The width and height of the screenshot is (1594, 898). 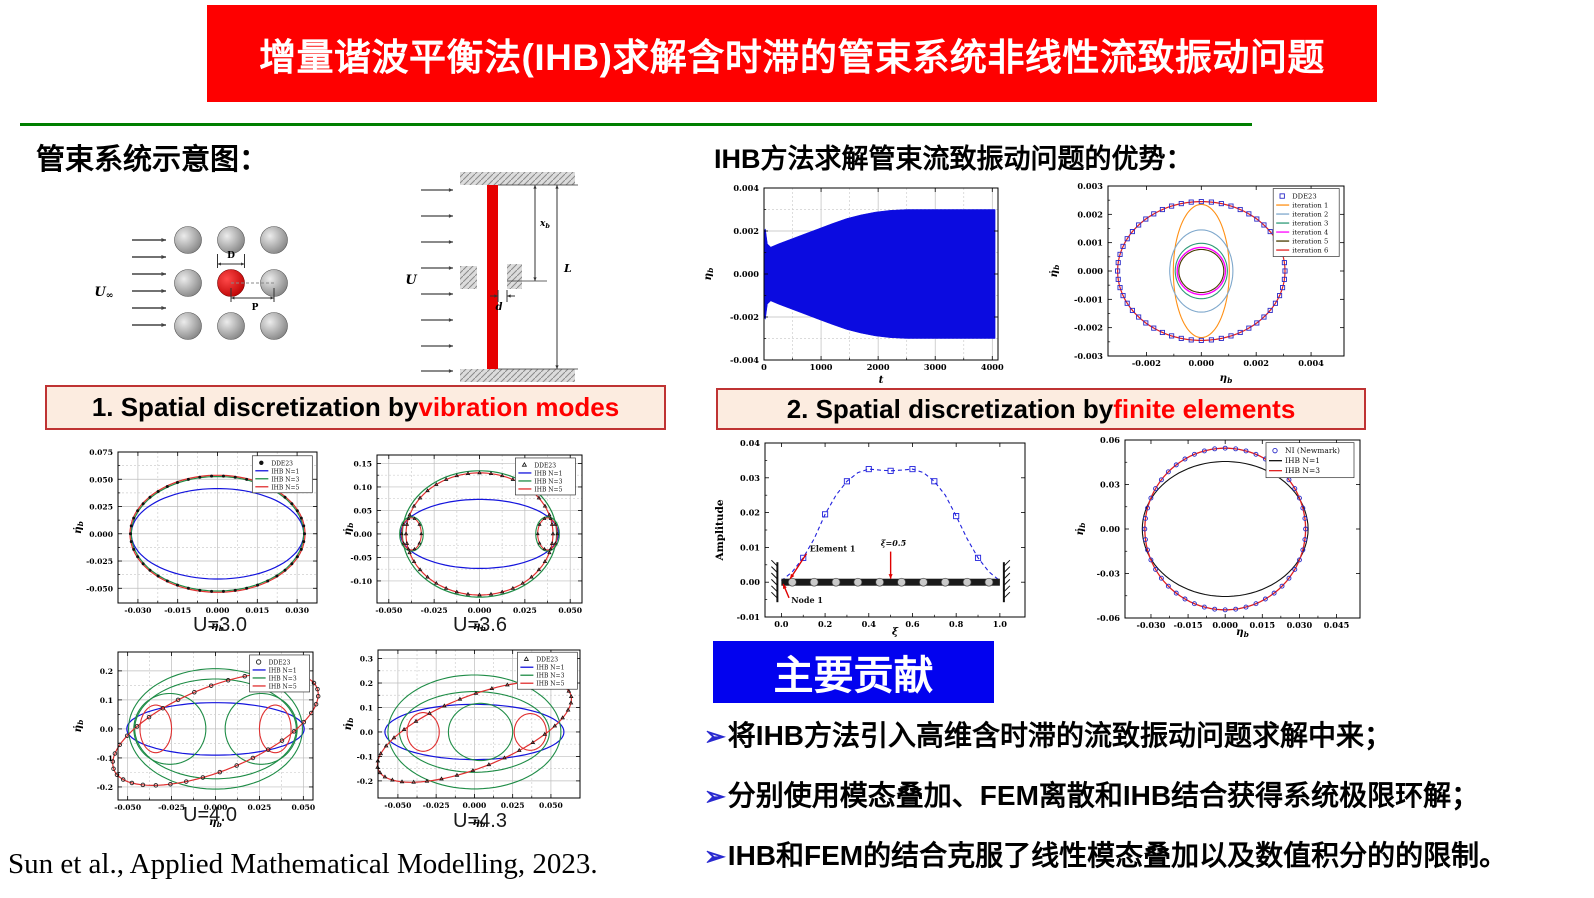 I want to click on title-banner: 增量谐波平衡法(IHB)求解含时滞的管束系统非线性流致振动问题, so click(x=792, y=53).